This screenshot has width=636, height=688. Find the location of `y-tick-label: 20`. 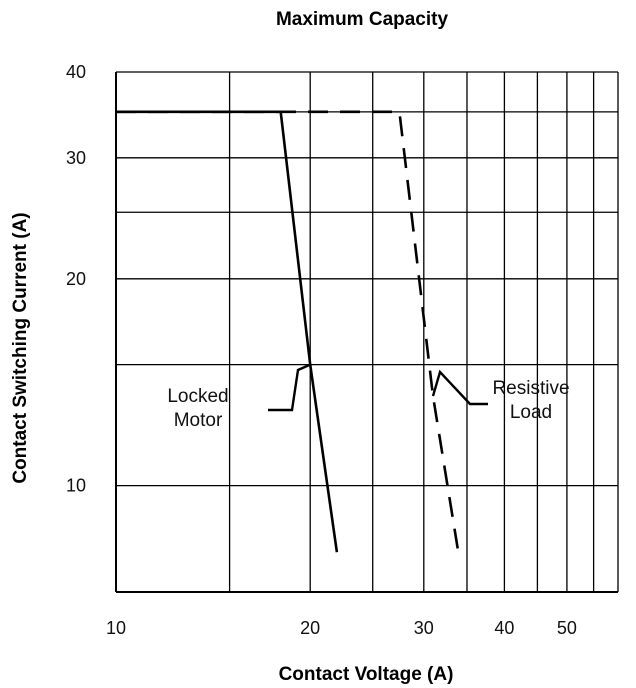

y-tick-label: 20 is located at coordinates (76, 279).